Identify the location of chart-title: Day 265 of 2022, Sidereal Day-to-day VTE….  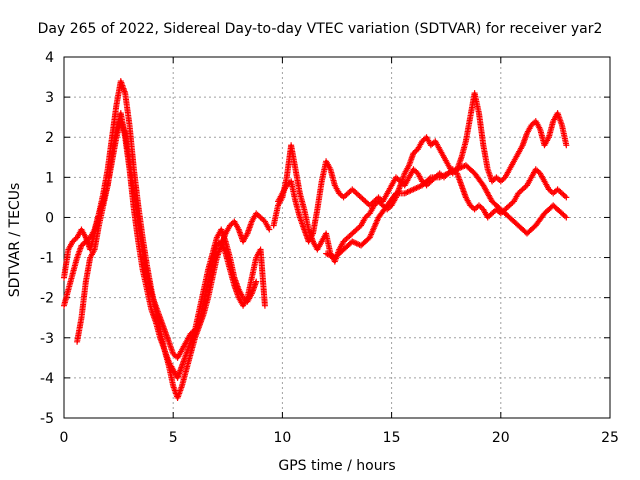
(320, 29).